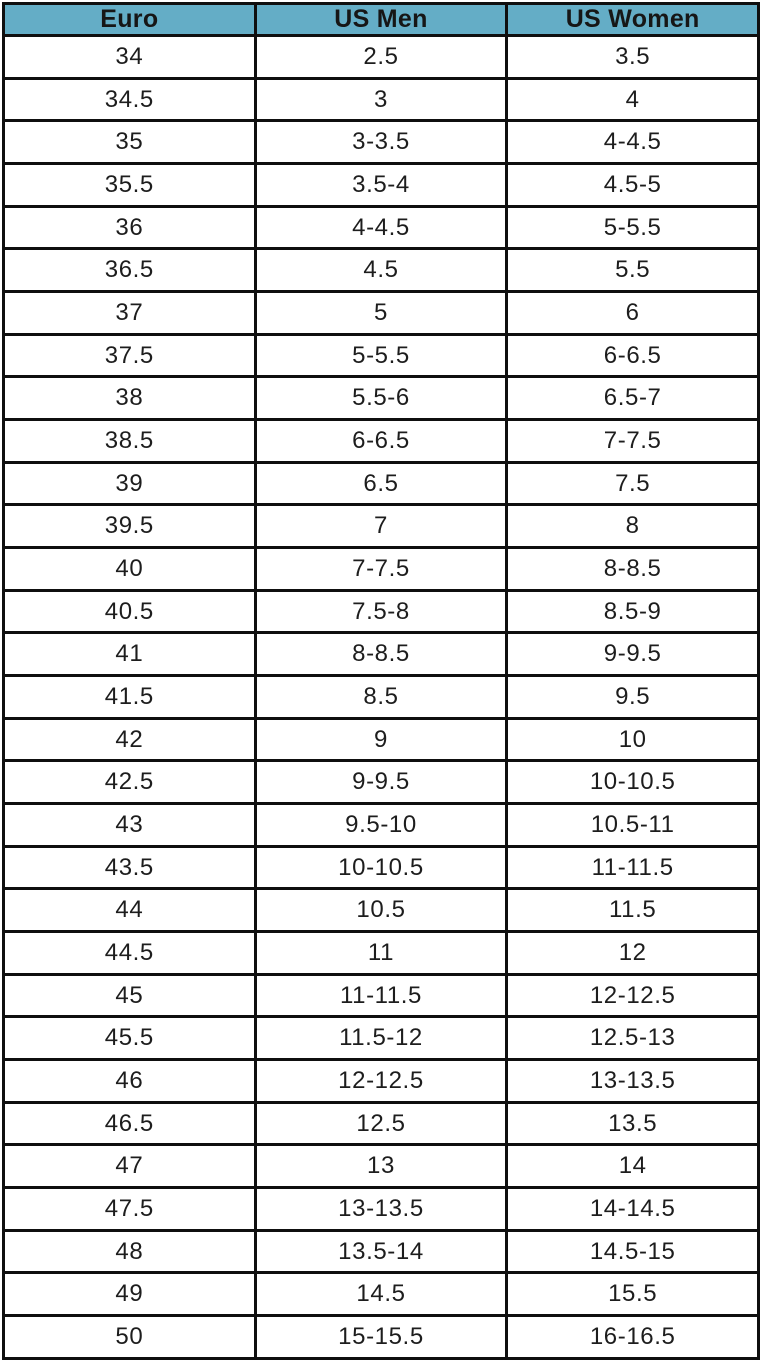  I want to click on table-row: 43.5 10-10.5 11-11.5, so click(381, 867).